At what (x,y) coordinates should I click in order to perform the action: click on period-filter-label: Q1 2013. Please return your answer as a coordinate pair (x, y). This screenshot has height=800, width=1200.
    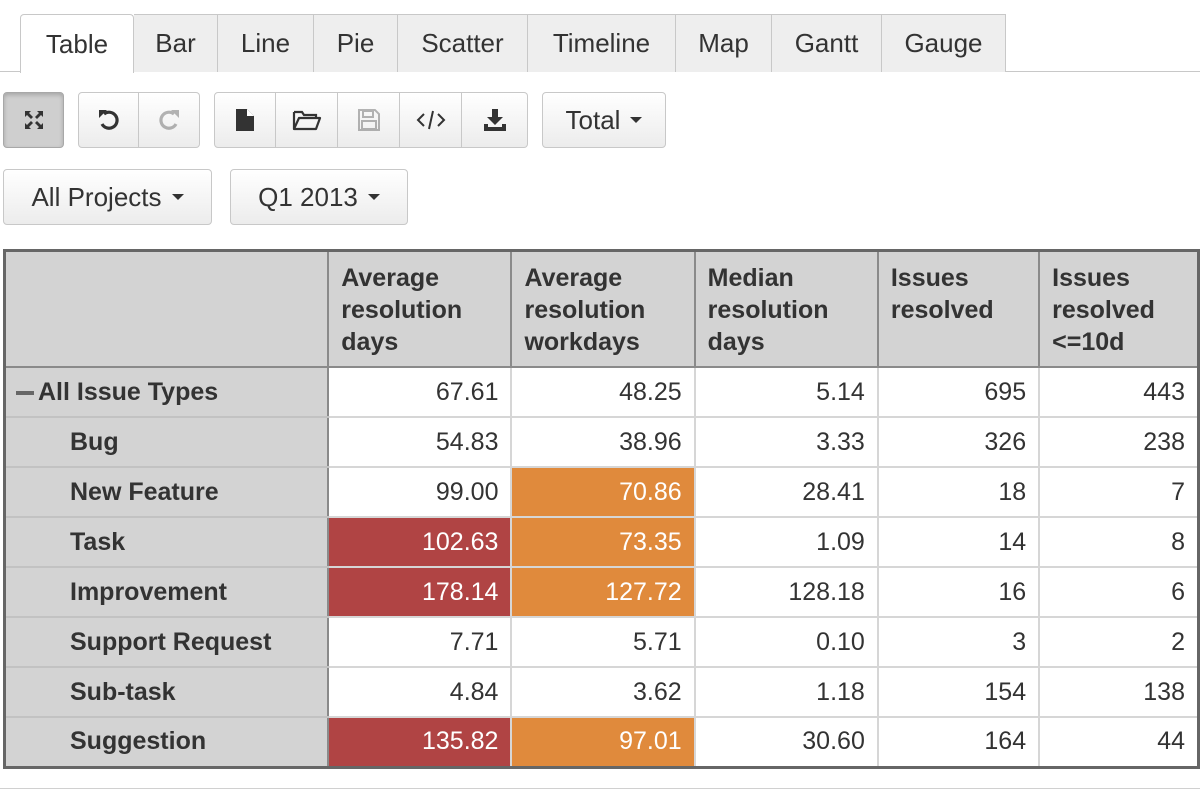
    Looking at the image, I should click on (308, 196).